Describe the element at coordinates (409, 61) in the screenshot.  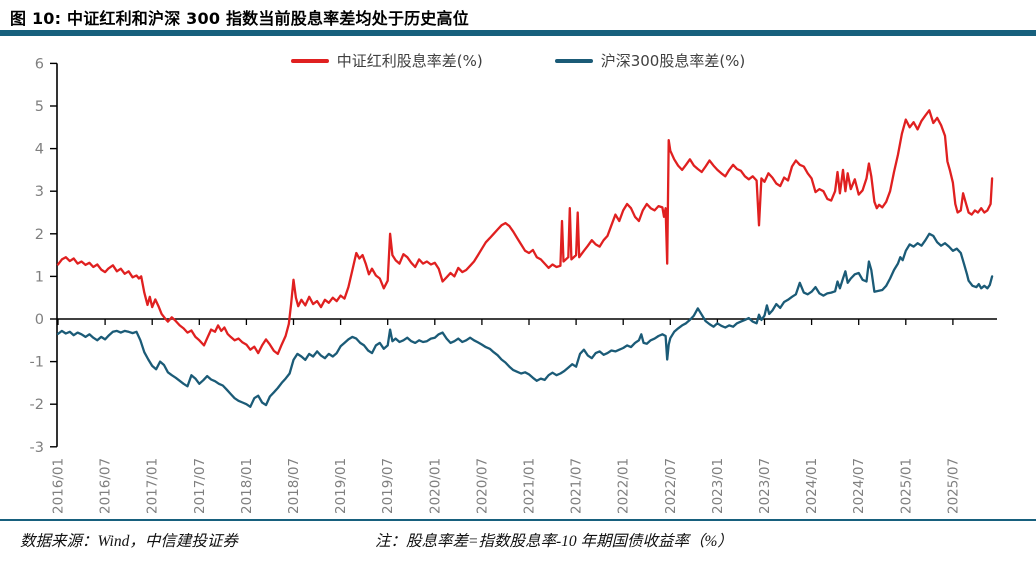
I see `legend-label-csi-dividend: 中证红利股息率差(%)` at that location.